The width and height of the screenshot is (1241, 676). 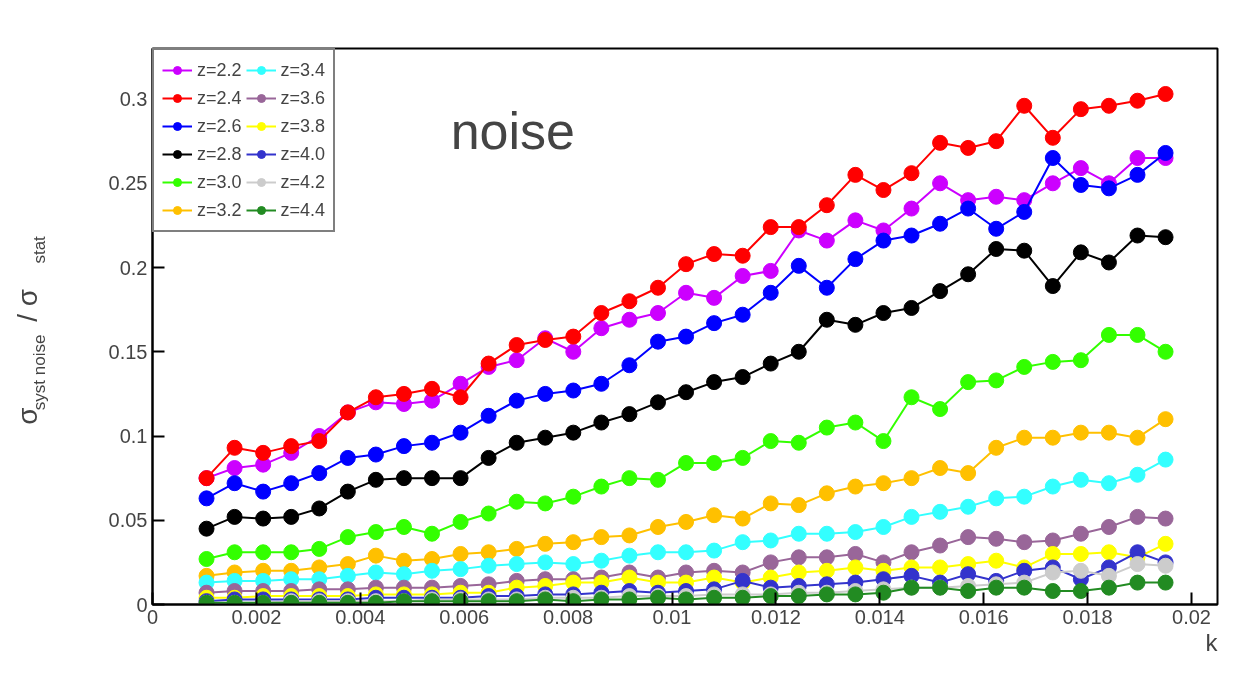 What do you see at coordinates (672, 616) in the screenshot?
I see `x-tick-label: 0.01` at bounding box center [672, 616].